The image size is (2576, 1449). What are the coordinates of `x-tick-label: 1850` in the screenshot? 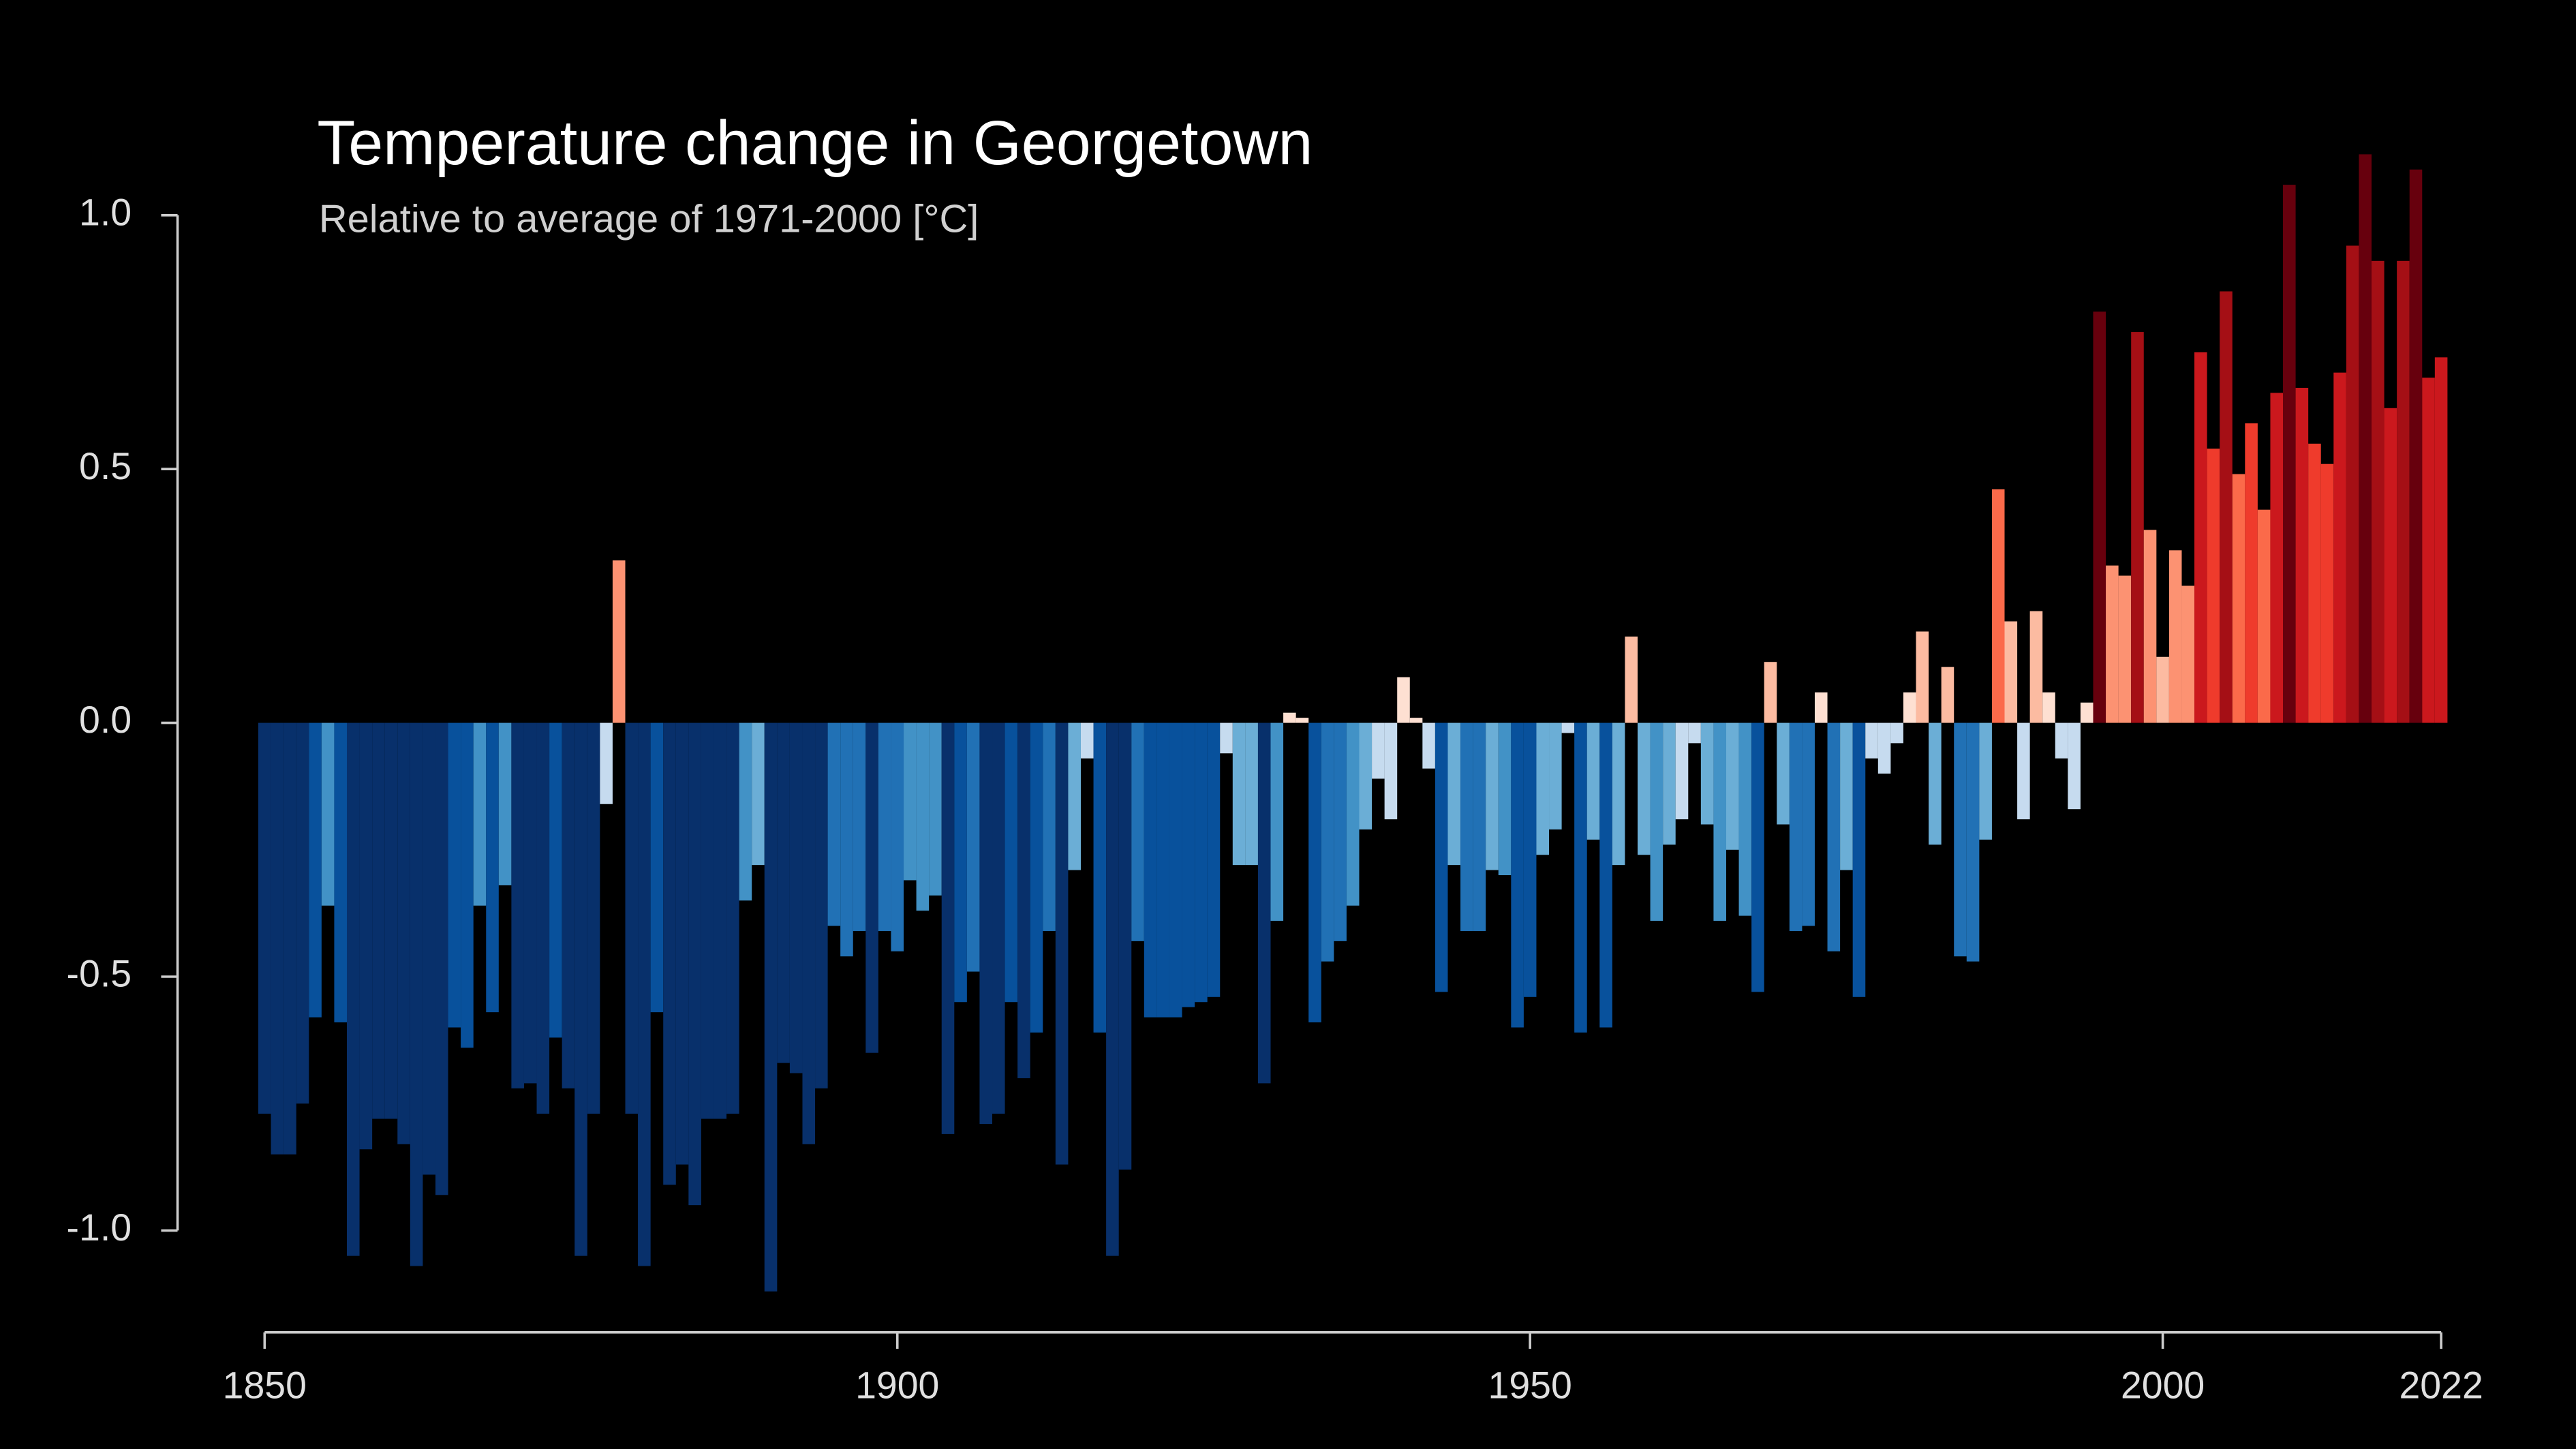 It's located at (265, 1385).